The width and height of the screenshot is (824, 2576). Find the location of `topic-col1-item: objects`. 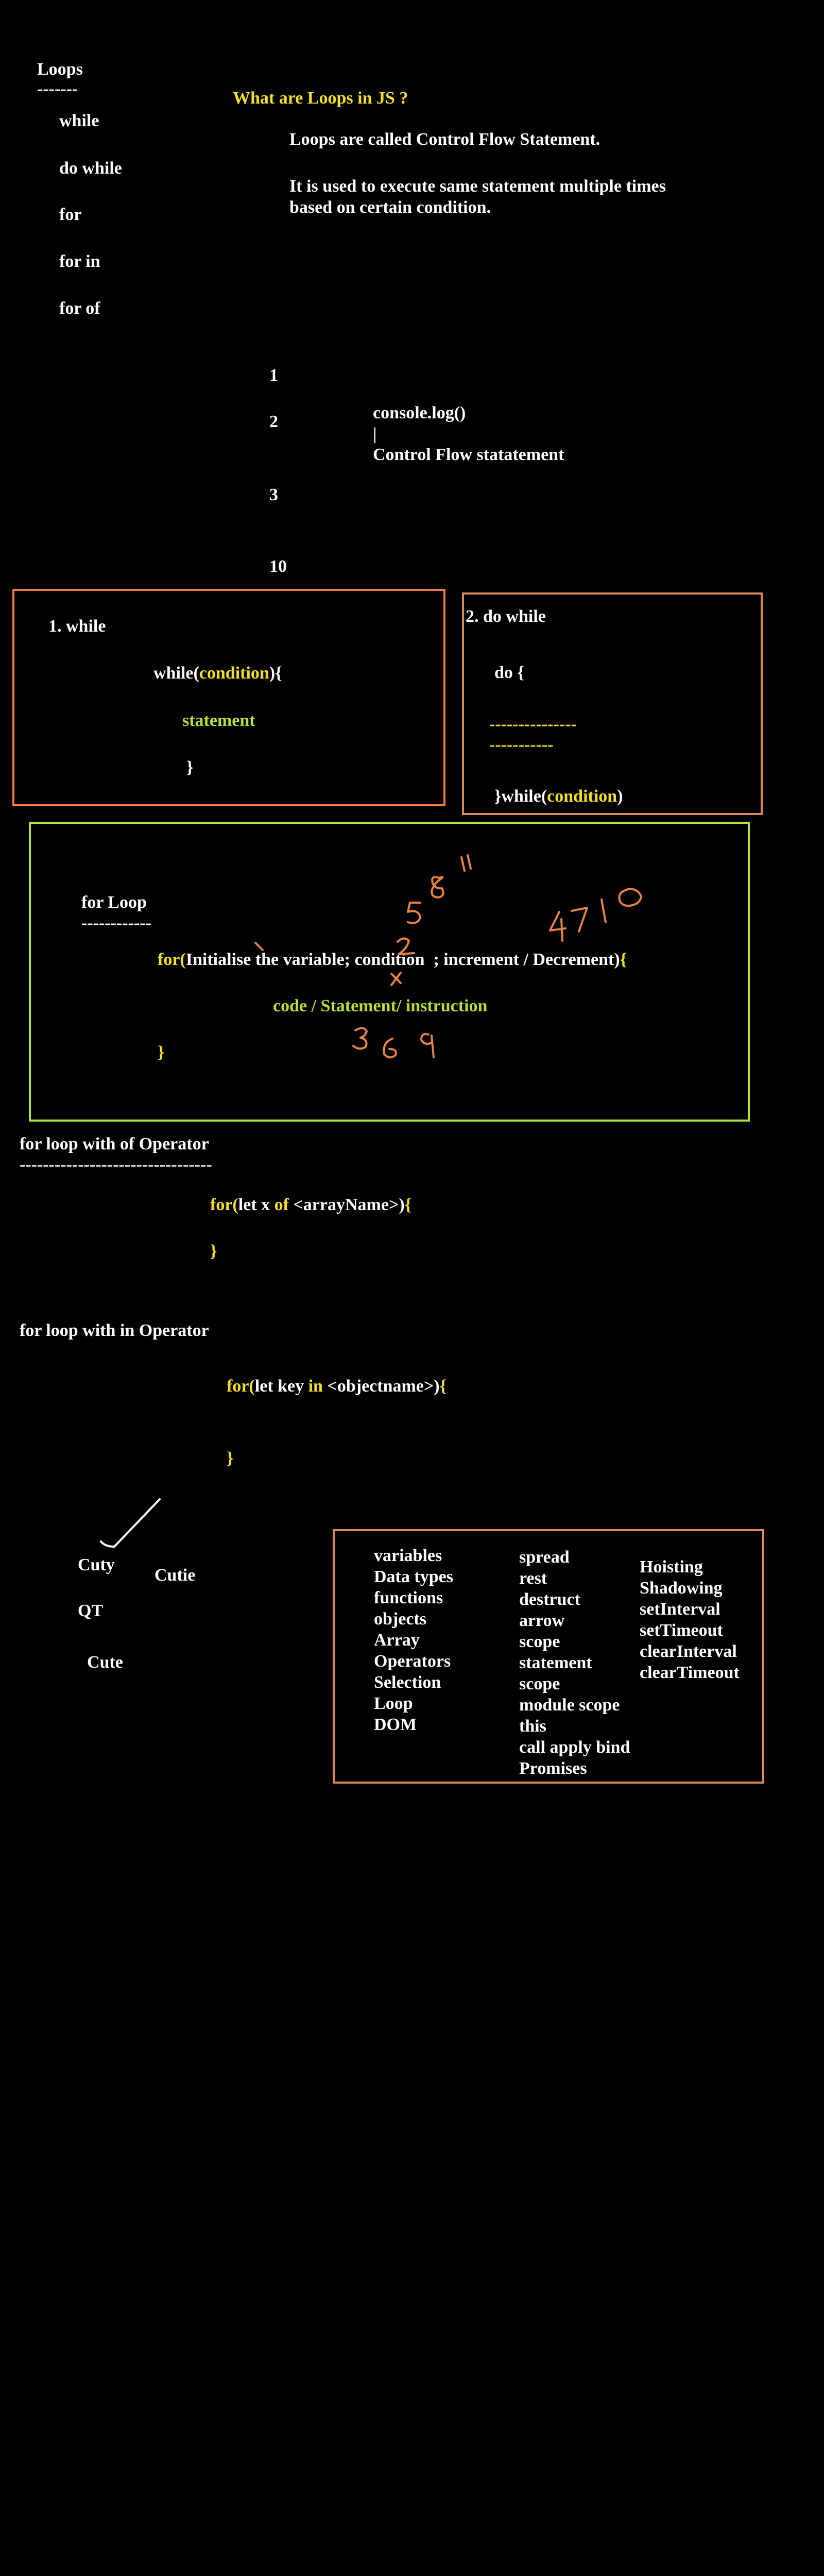

topic-col1-item: objects is located at coordinates (400, 1619).